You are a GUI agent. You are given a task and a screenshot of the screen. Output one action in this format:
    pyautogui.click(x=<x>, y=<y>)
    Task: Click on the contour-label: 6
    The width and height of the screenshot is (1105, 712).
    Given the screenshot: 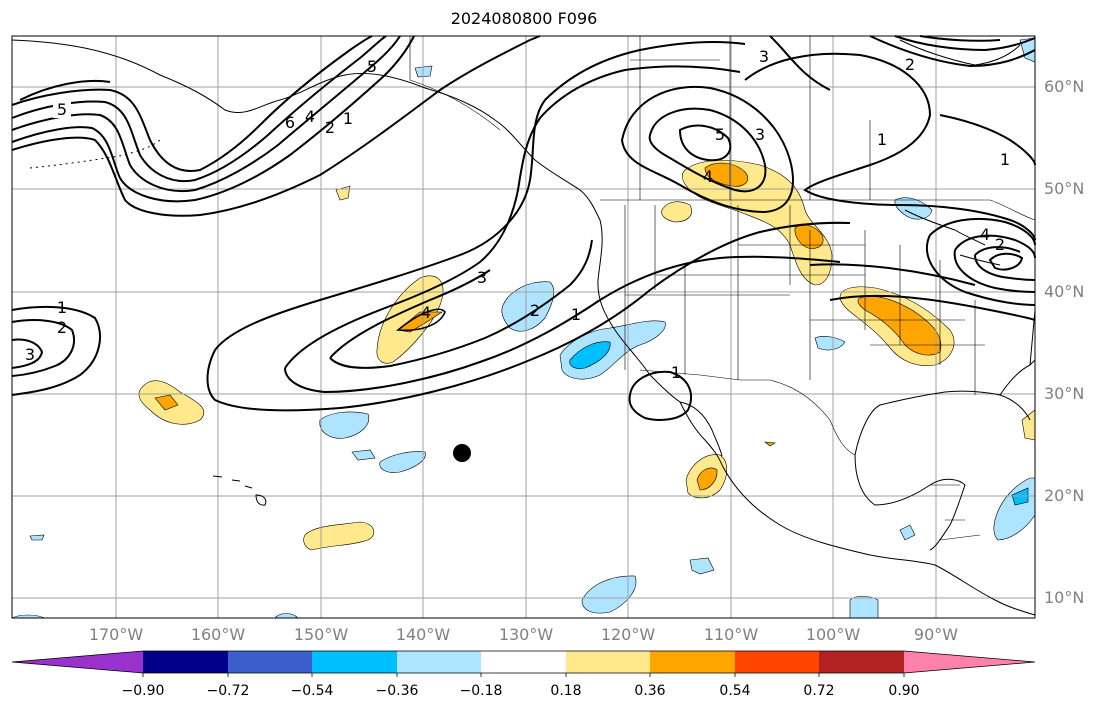 What is the action you would take?
    pyautogui.click(x=290, y=122)
    